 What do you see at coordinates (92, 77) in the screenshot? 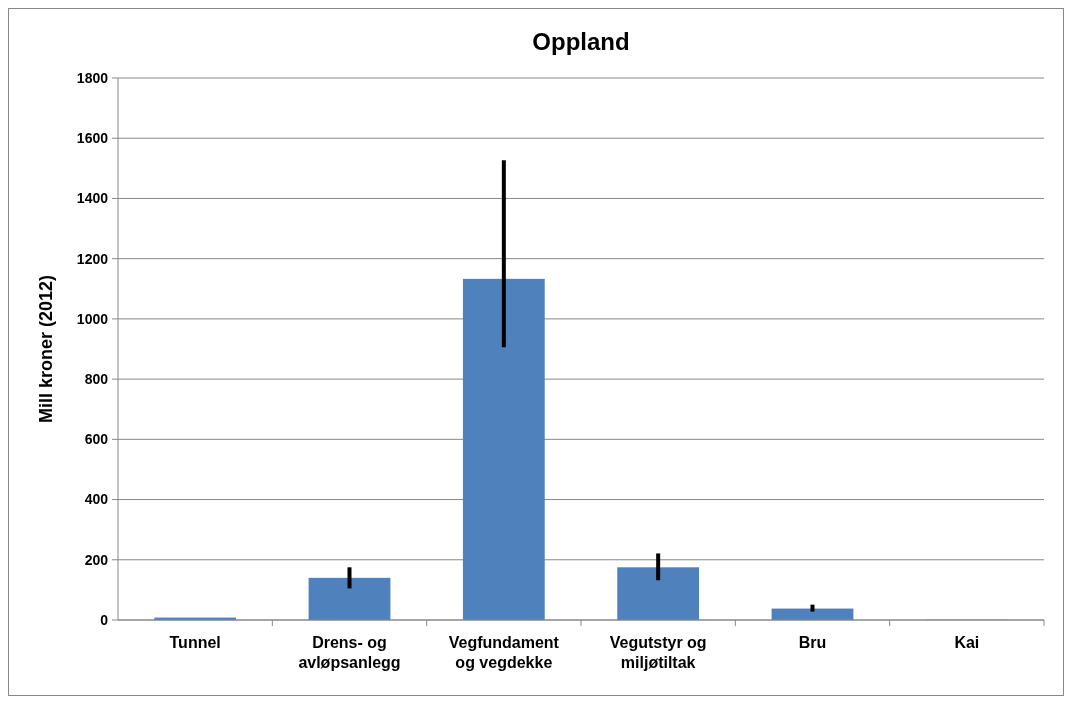
I see `y-tick-label: 1800` at bounding box center [92, 77].